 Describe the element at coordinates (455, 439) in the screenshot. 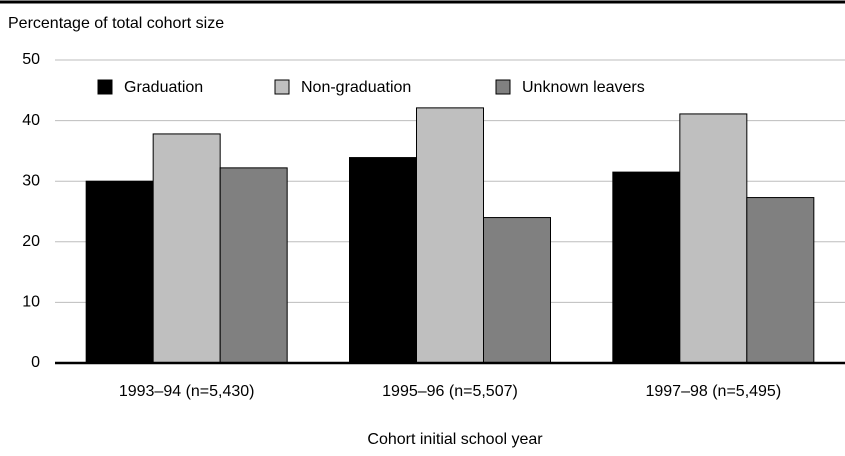

I see `x-axis-title: Cohort initial school year` at that location.